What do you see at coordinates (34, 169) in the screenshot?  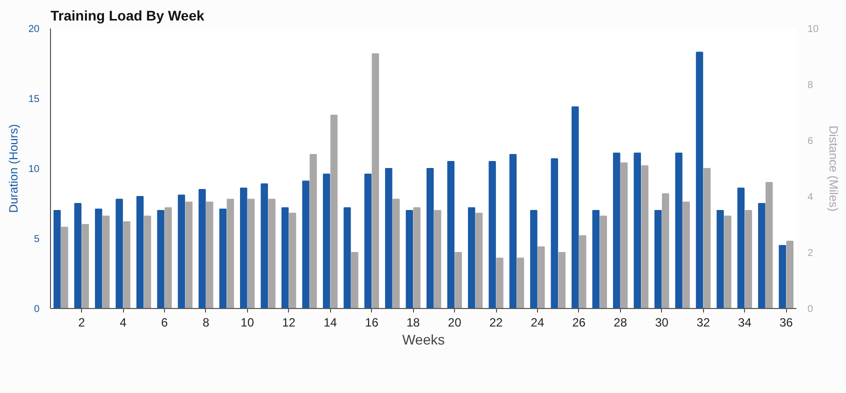 I see `y-tick-label: 10` at bounding box center [34, 169].